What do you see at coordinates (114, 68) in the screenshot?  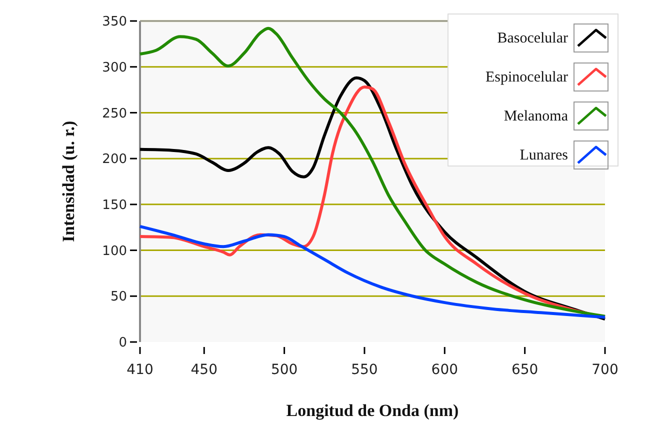 I see `y-tick-label: 300` at bounding box center [114, 68].